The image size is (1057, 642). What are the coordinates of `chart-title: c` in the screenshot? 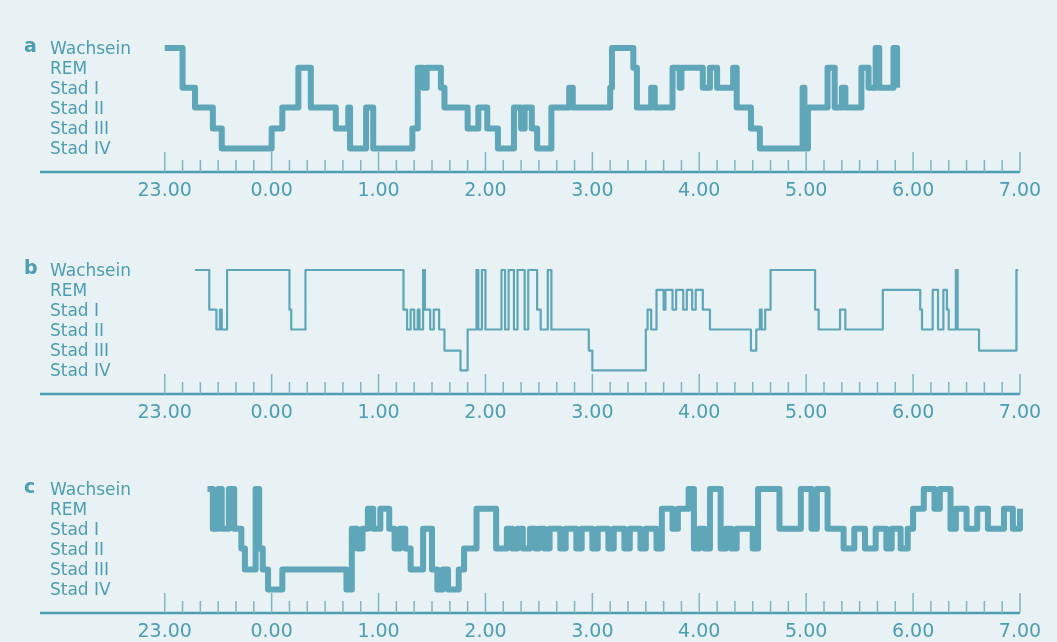 It's located at (30, 486).